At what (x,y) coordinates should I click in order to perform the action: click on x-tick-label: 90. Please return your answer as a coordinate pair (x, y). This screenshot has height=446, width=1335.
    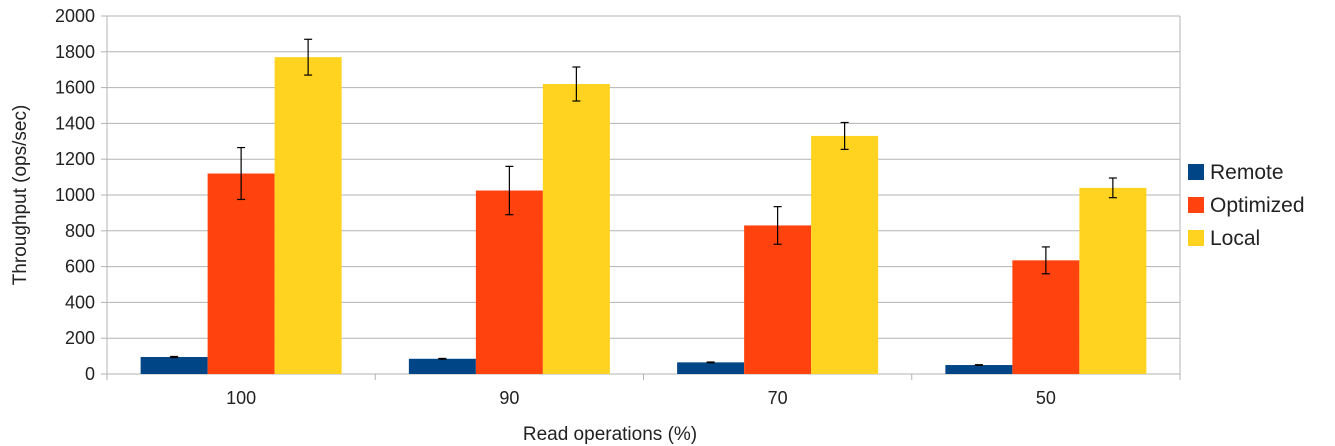
    Looking at the image, I should click on (509, 398).